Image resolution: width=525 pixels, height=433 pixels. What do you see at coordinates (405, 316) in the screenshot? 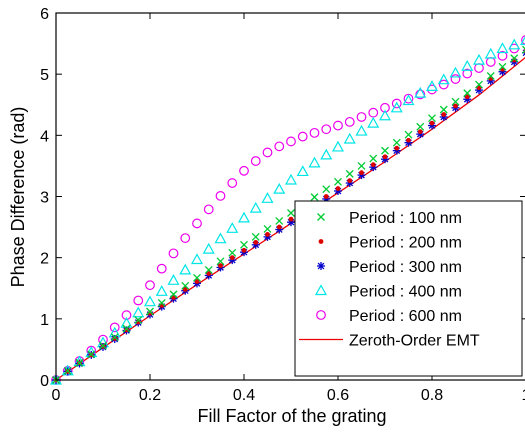
I see `legend-label: Period : 600 nm` at bounding box center [405, 316].